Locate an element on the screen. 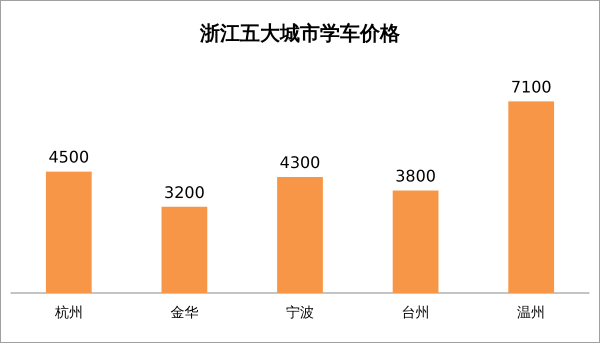  data-label: 3200 is located at coordinates (184, 192).